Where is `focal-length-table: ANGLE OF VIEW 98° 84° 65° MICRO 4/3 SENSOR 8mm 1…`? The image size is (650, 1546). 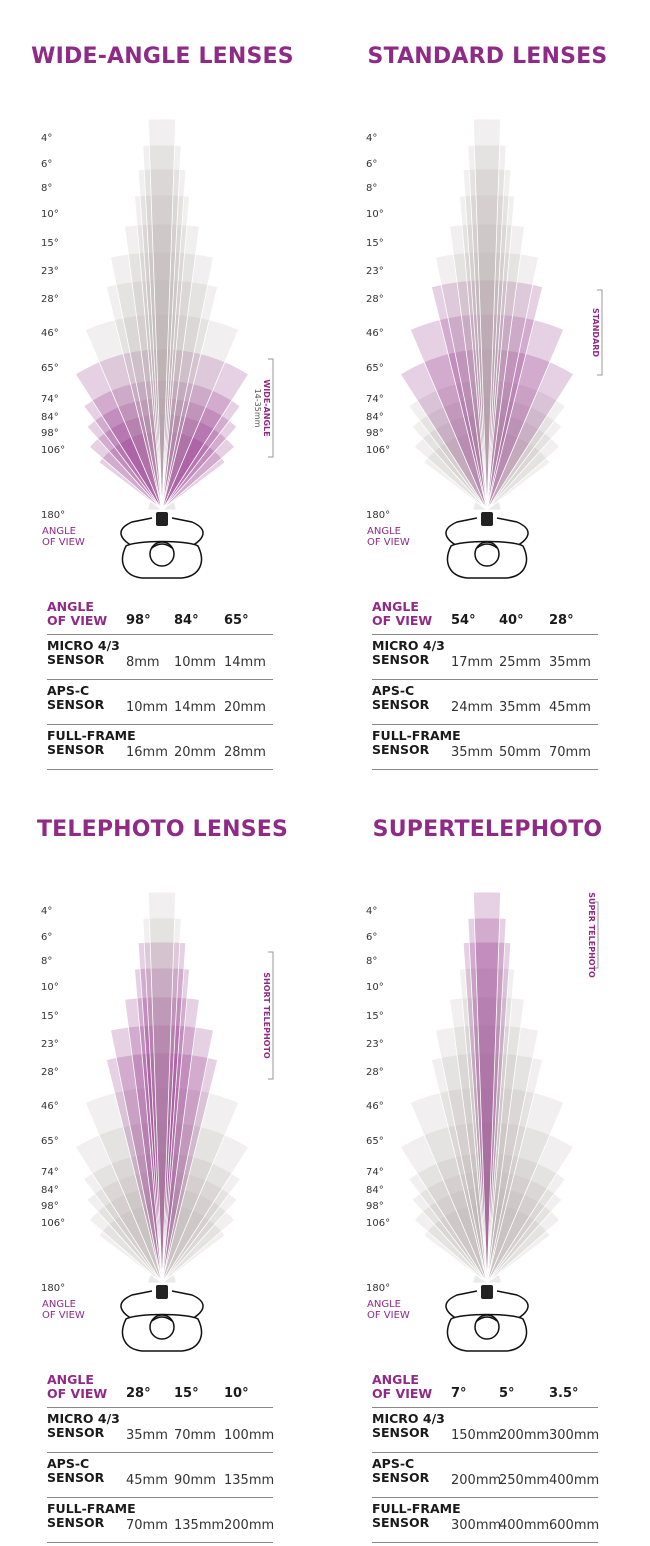
focal-length-table: ANGLE OF VIEW 98° 84° 65° MICRO 4/3 SENSOR 8mm 1… is located at coordinates (160, 683).